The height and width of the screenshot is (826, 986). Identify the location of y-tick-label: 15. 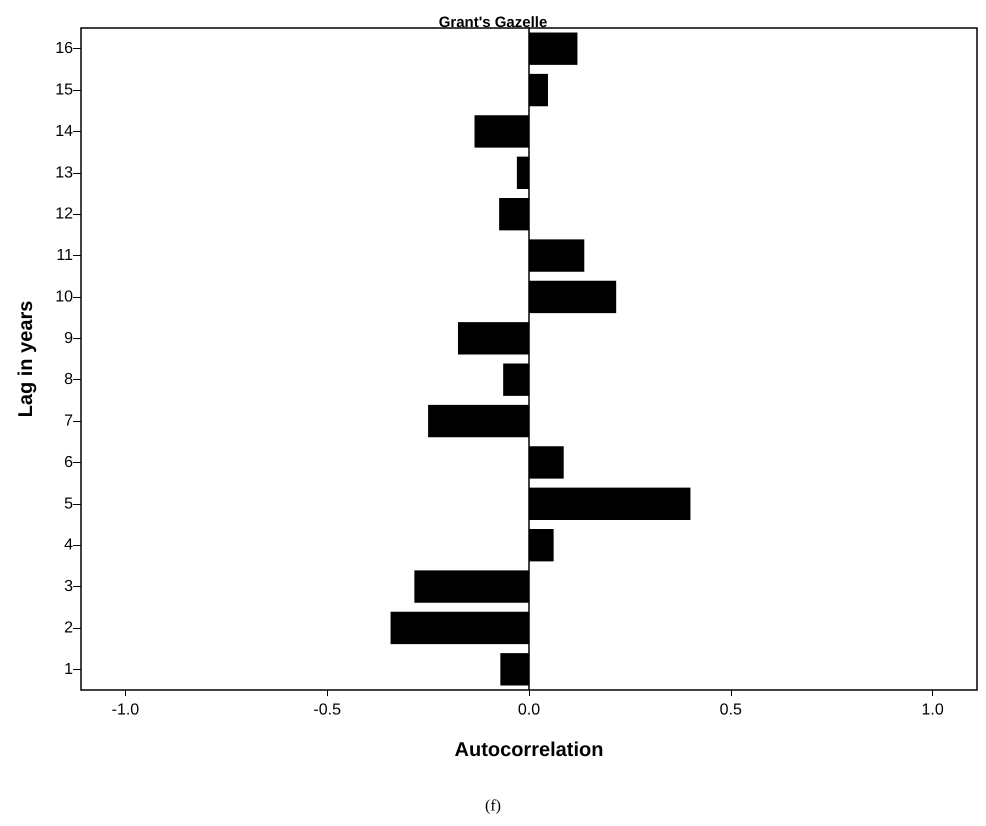
(64, 90).